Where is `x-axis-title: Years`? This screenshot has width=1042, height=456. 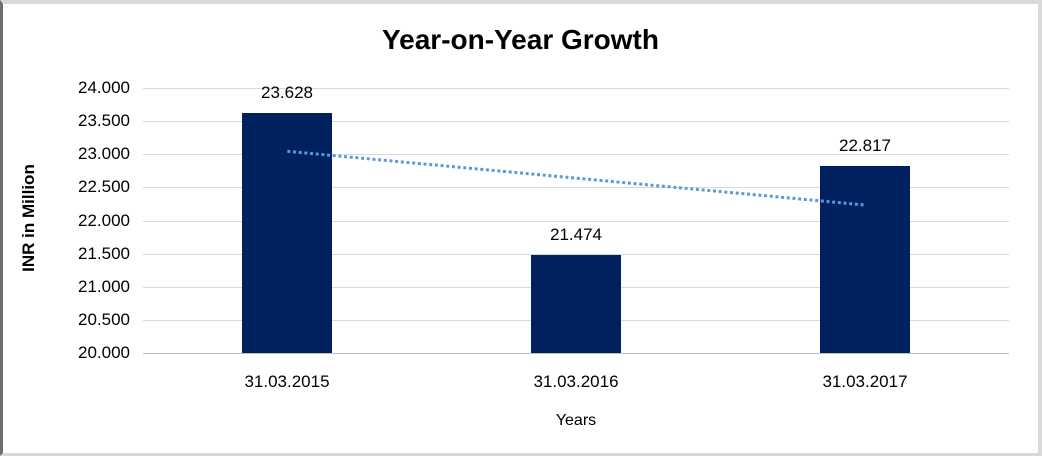
x-axis-title: Years is located at coordinates (576, 420).